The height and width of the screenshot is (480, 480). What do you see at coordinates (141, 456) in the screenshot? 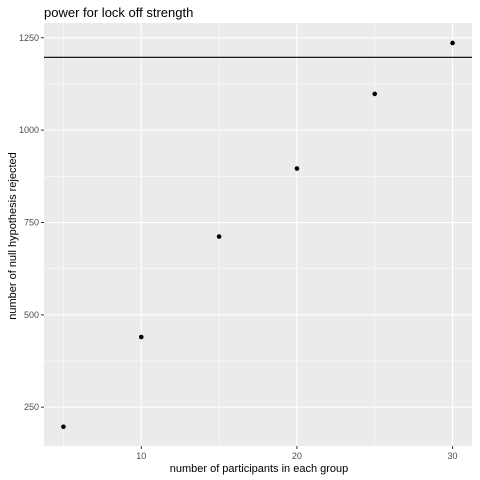
I see `x-tick-label: 10` at bounding box center [141, 456].